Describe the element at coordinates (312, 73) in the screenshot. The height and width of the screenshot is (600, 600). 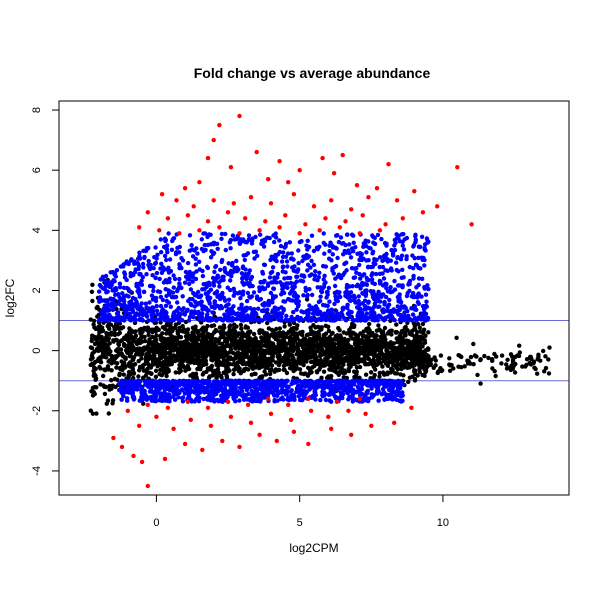
I see `chart-title: Fold change vs average abundance` at that location.